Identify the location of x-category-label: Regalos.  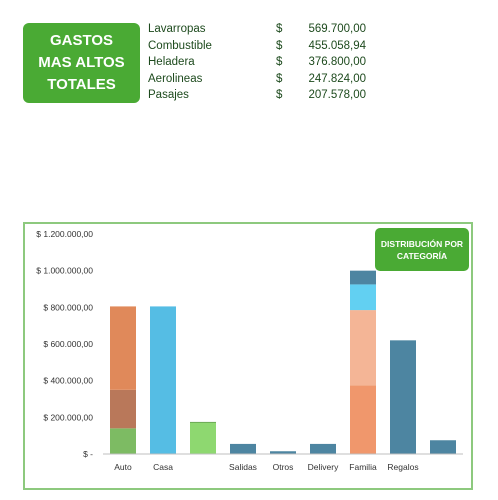
(402, 467).